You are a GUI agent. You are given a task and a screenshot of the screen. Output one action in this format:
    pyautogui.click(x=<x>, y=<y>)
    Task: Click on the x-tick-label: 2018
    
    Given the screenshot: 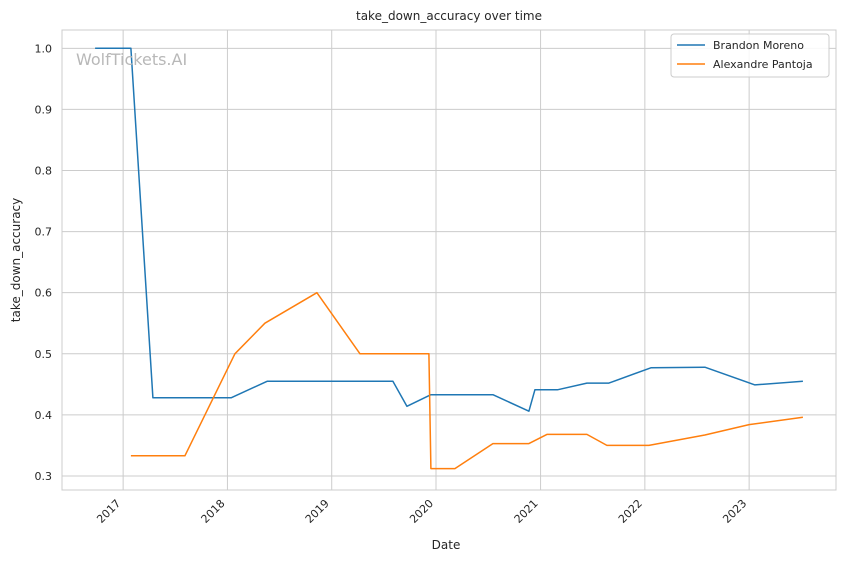 What is the action you would take?
    pyautogui.click(x=213, y=511)
    